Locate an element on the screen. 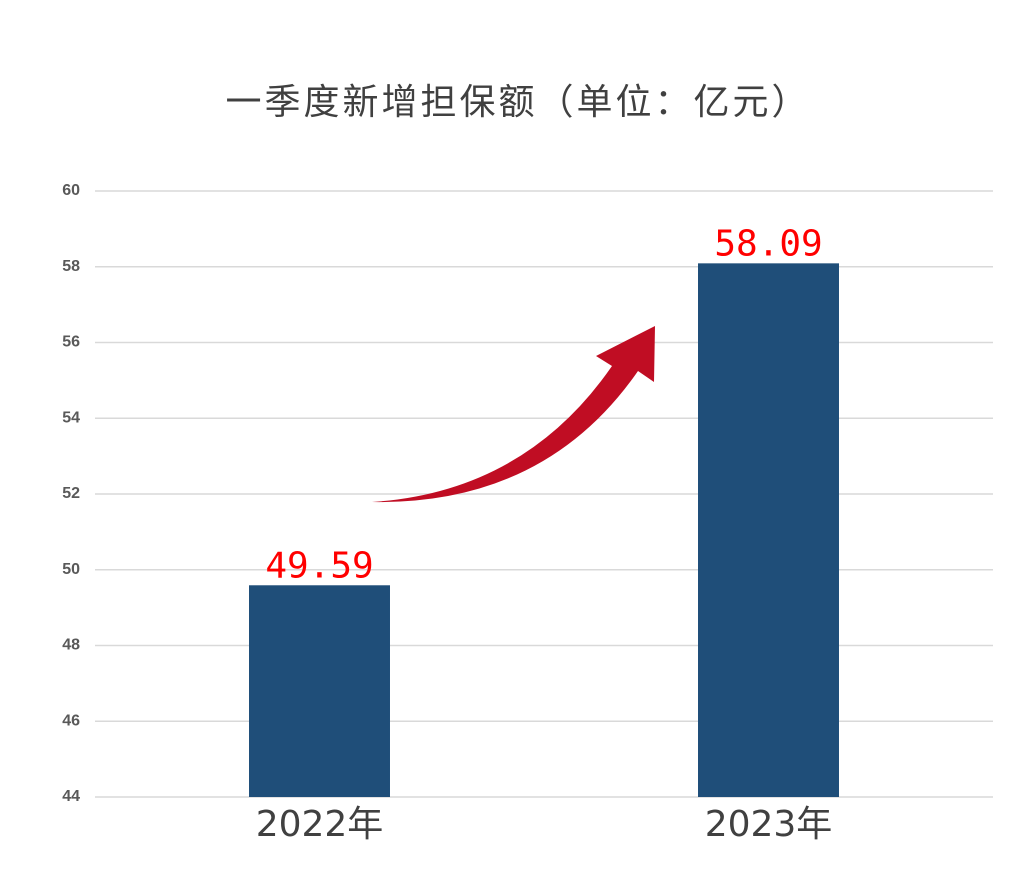 The height and width of the screenshot is (885, 1036). growth-arrow is located at coordinates (513, 414).